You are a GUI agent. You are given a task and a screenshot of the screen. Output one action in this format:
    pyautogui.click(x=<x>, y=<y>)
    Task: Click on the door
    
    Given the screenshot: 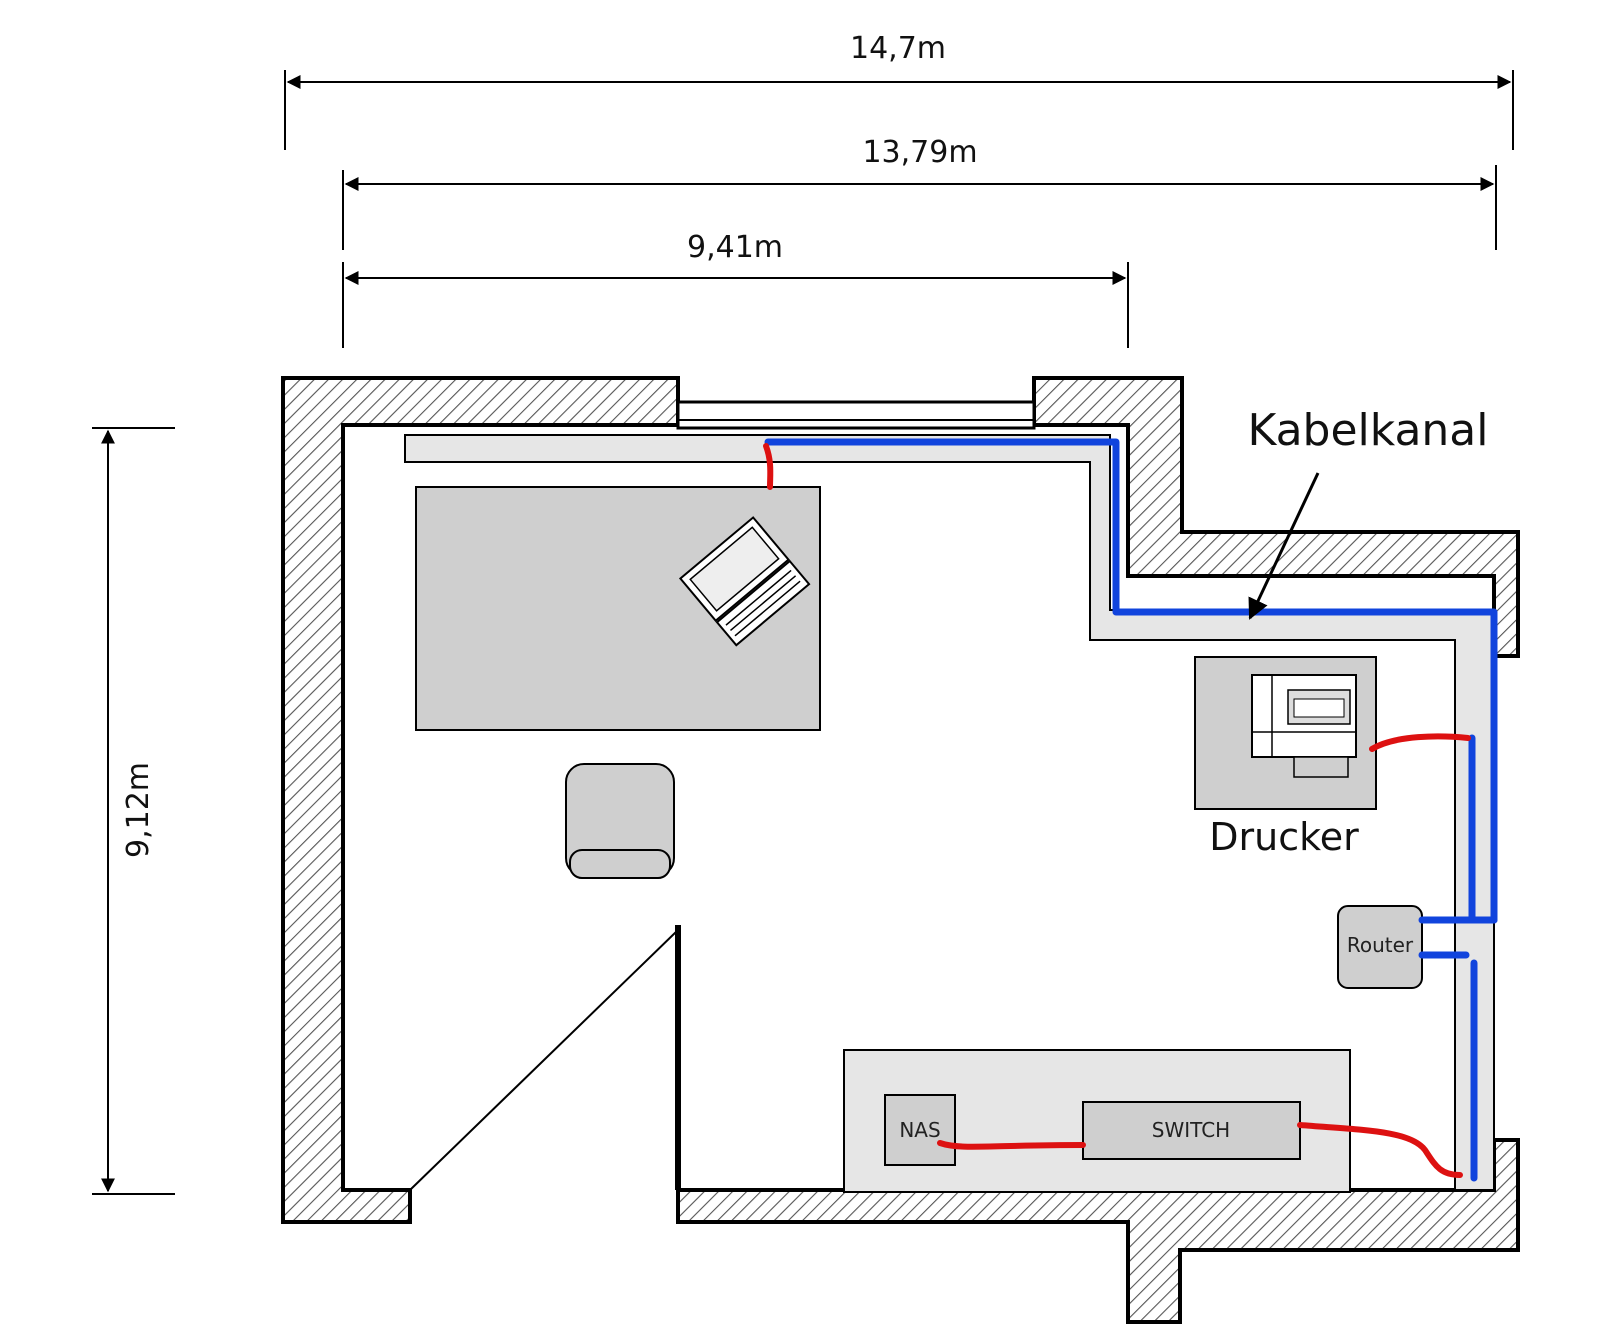 What is the action you would take?
    pyautogui.click(x=545, y=1058)
    